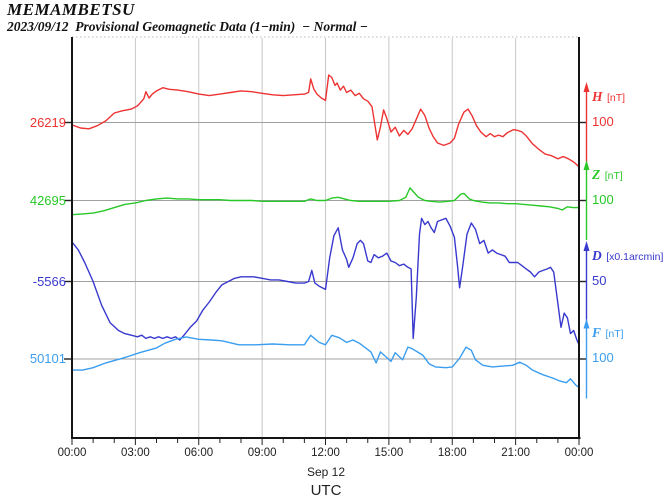 The width and height of the screenshot is (670, 504). I want to click on scale-value-z: 100, so click(603, 199).